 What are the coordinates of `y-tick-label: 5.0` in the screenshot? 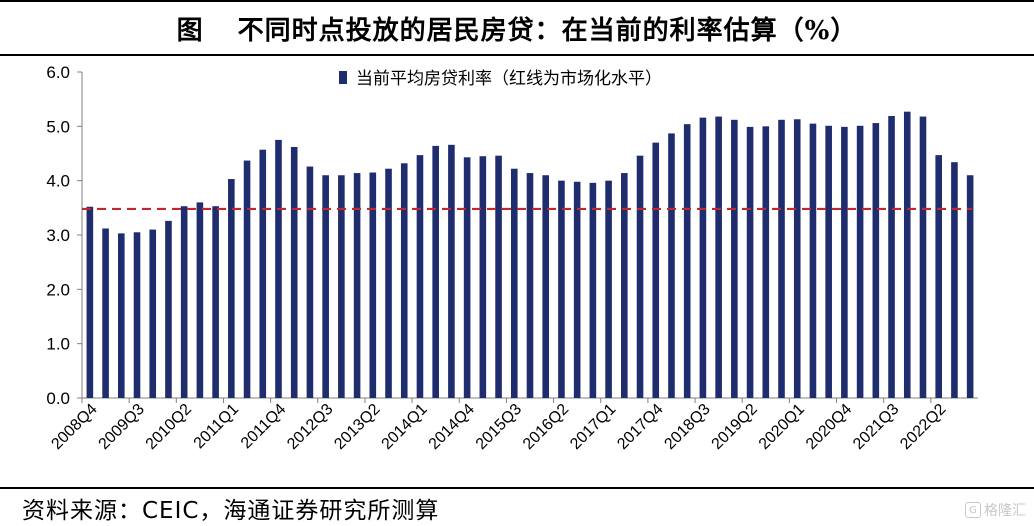 It's located at (58, 126).